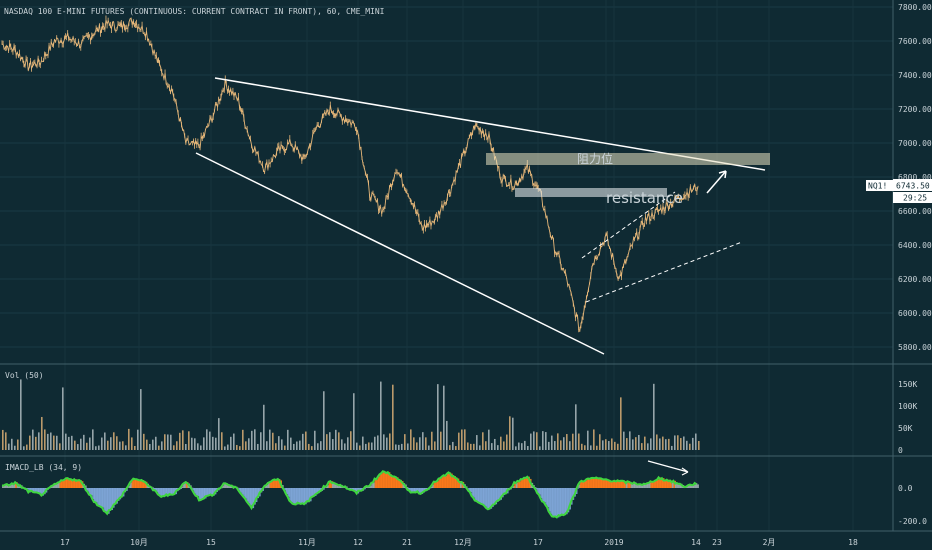  What do you see at coordinates (139, 542) in the screenshot?
I see `time-tick-label: 10月` at bounding box center [139, 542].